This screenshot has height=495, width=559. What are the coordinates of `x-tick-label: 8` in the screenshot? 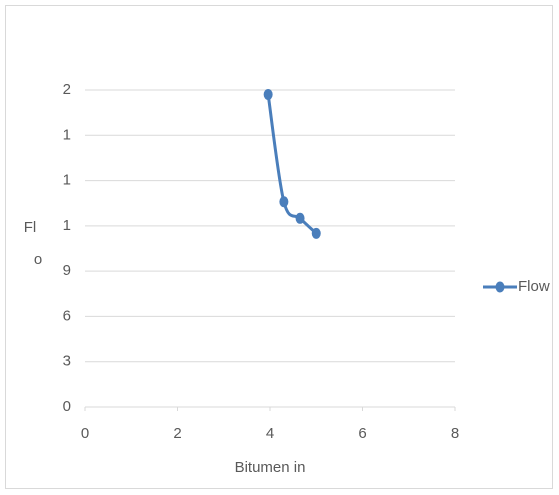 It's located at (455, 433).